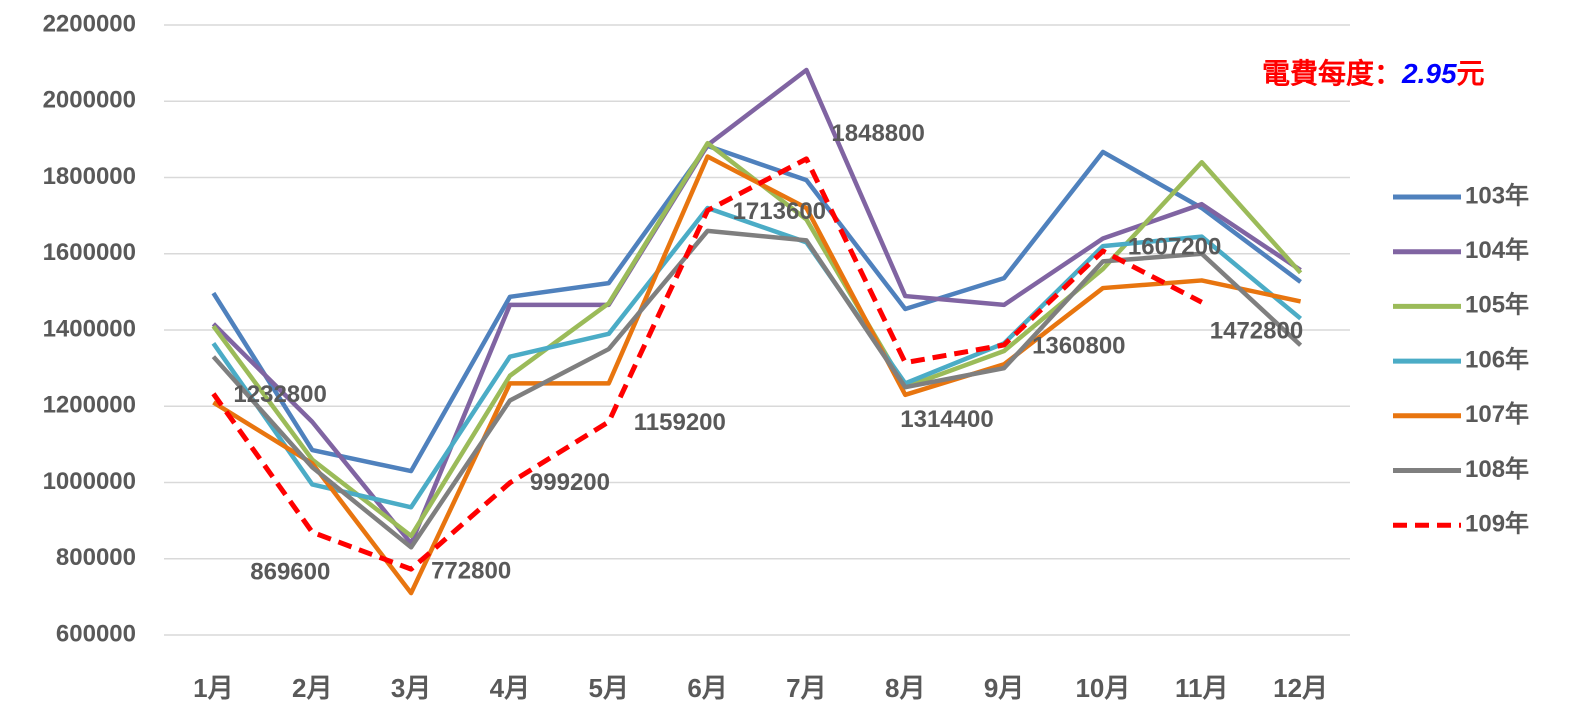 Image resolution: width=1587 pixels, height=708 pixels. What do you see at coordinates (609, 688) in the screenshot?
I see `x-tick-label: 5月` at bounding box center [609, 688].